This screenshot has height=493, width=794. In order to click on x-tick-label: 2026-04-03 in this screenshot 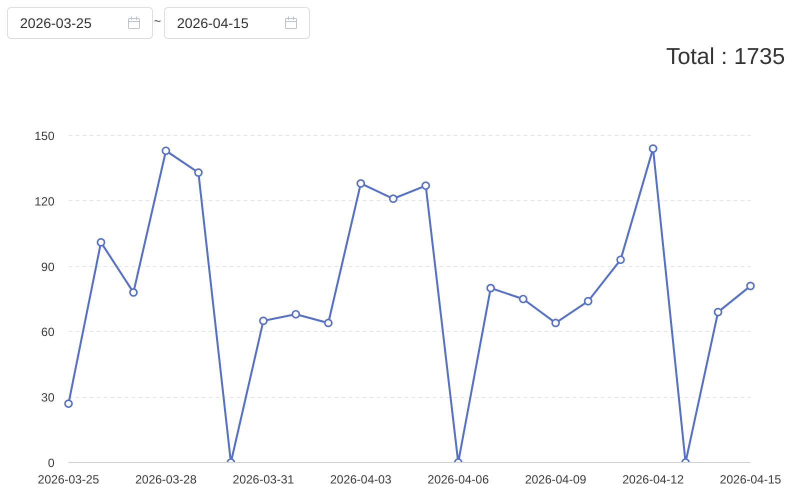, I will do `click(361, 479)`.